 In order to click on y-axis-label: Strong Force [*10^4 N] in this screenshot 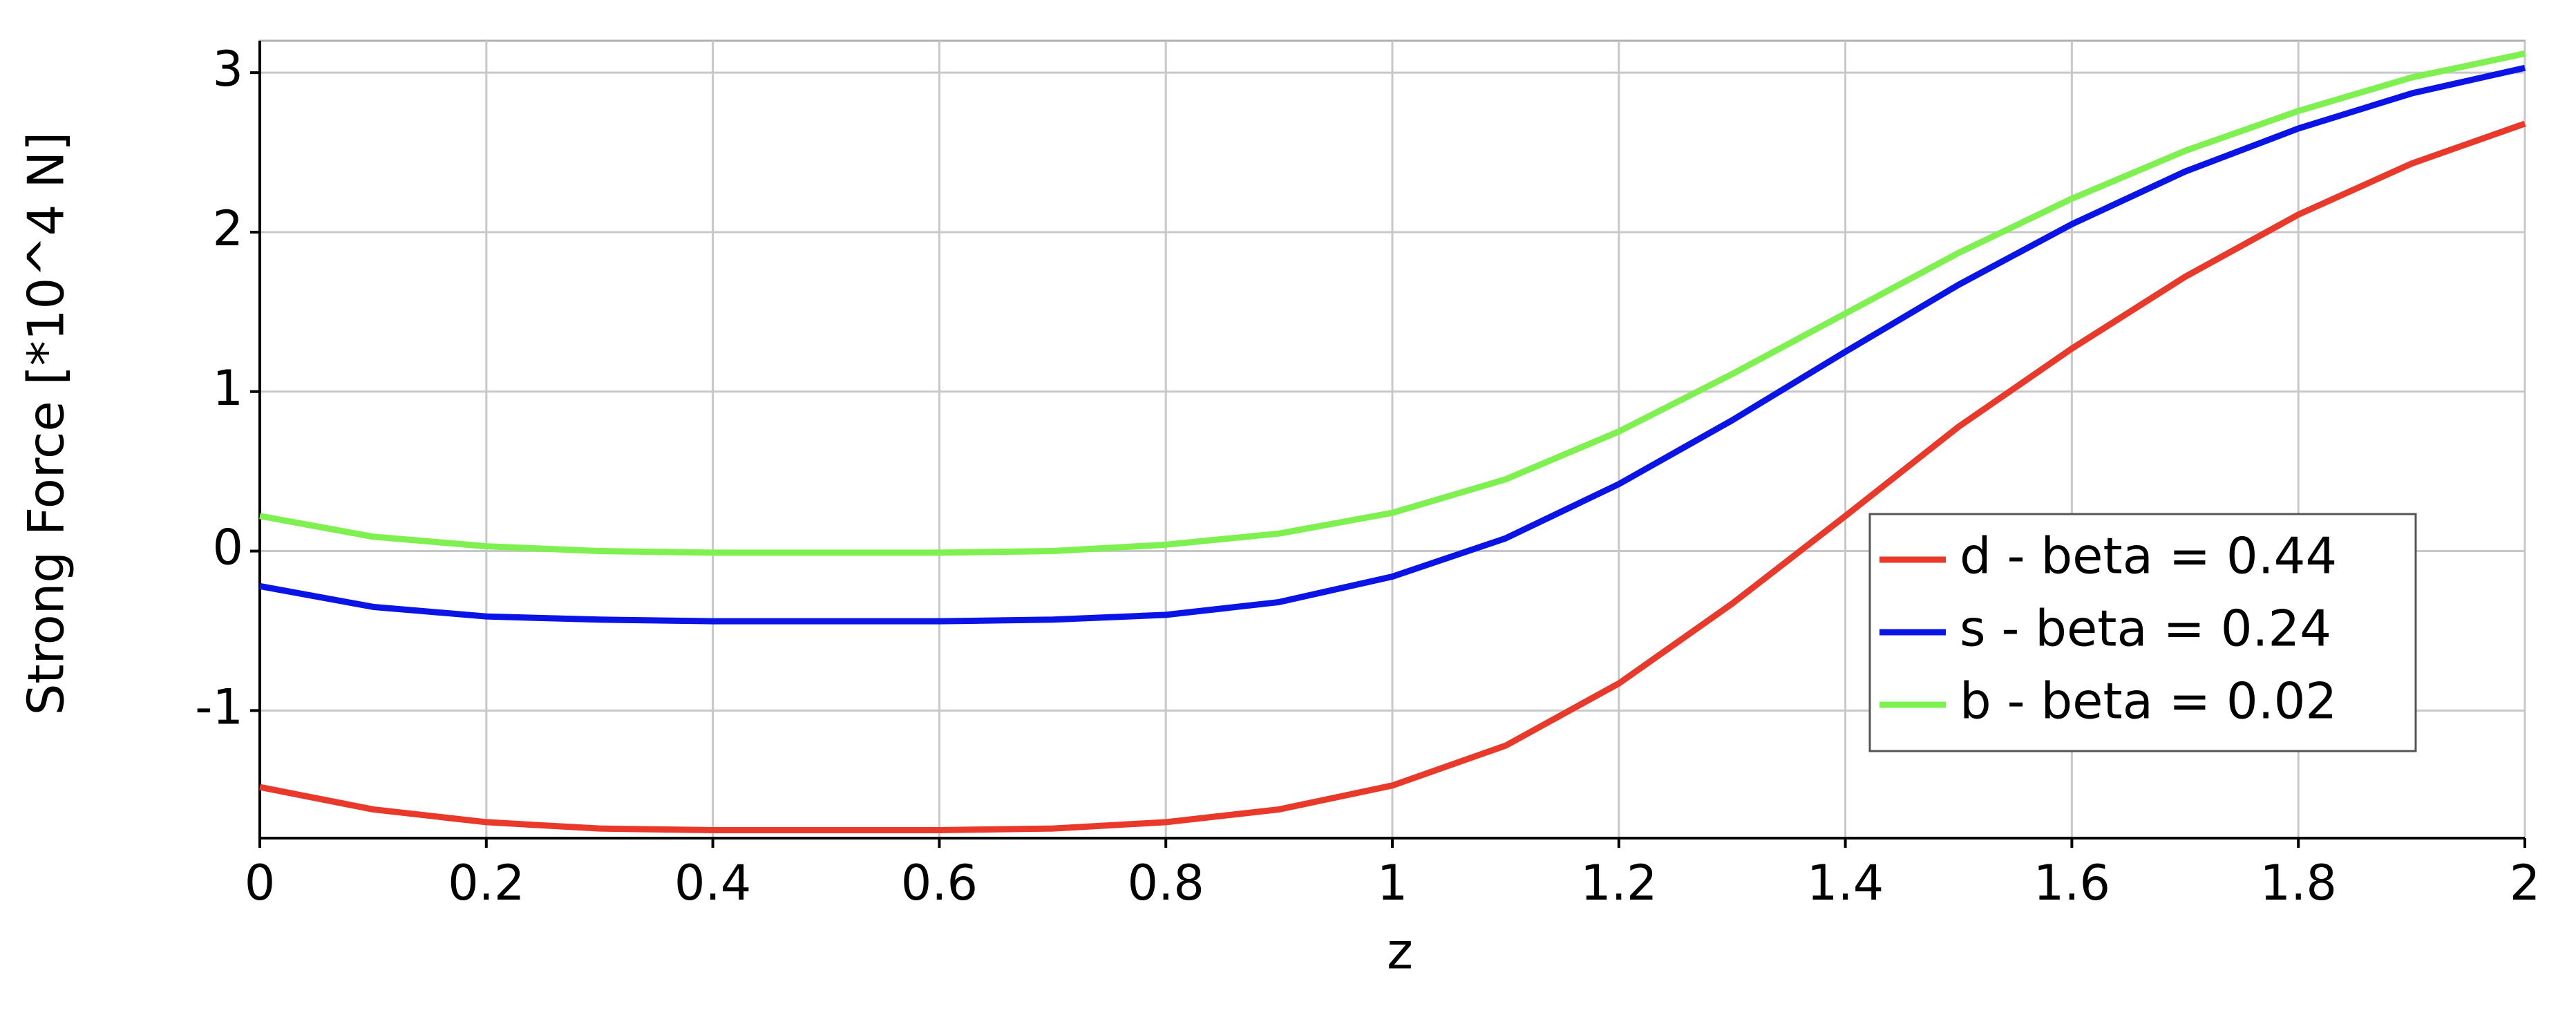, I will do `click(46, 424)`.